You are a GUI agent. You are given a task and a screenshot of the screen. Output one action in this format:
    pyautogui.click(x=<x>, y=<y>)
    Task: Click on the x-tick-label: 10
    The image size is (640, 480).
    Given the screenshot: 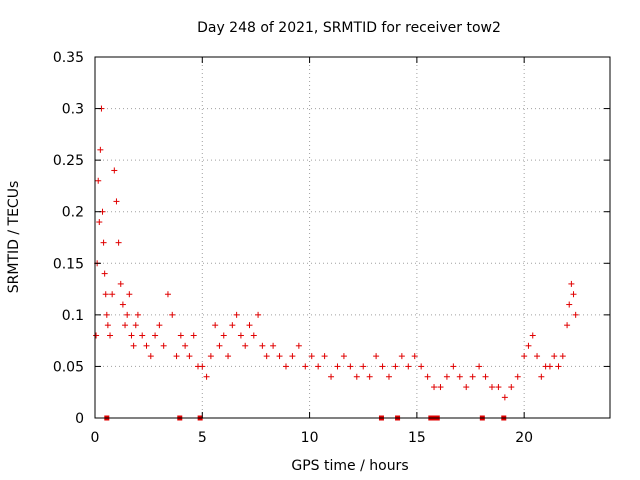 What is the action you would take?
    pyautogui.click(x=310, y=438)
    